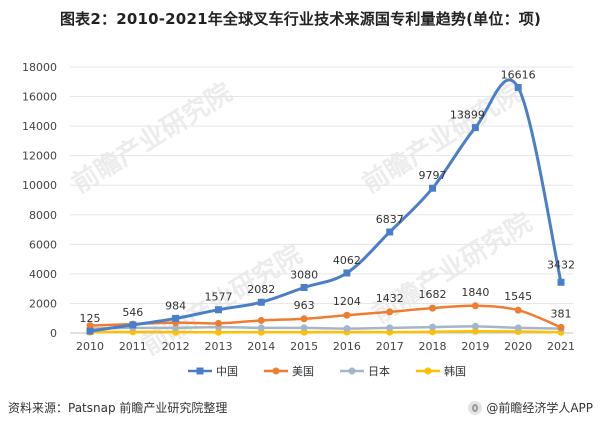 This screenshot has width=601, height=427. What do you see at coordinates (475, 292) in the screenshot?
I see `data-label-usa: 1840` at bounding box center [475, 292].